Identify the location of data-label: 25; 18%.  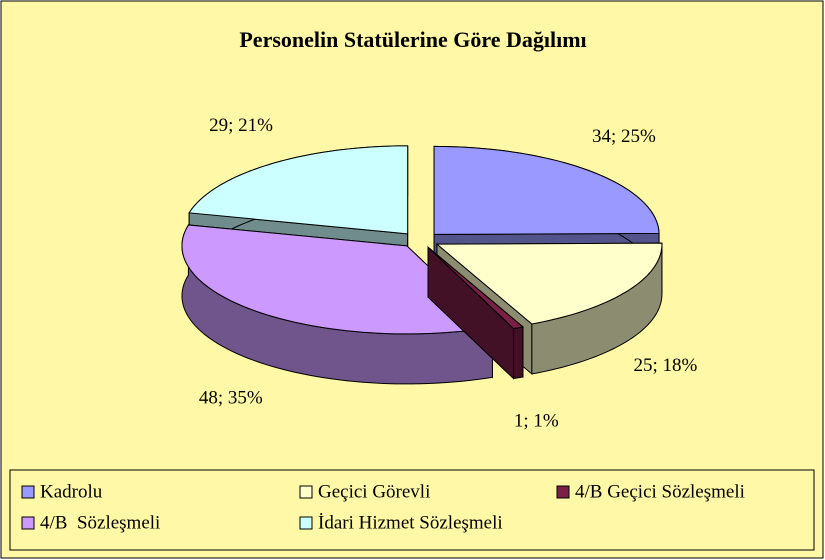
(665, 365).